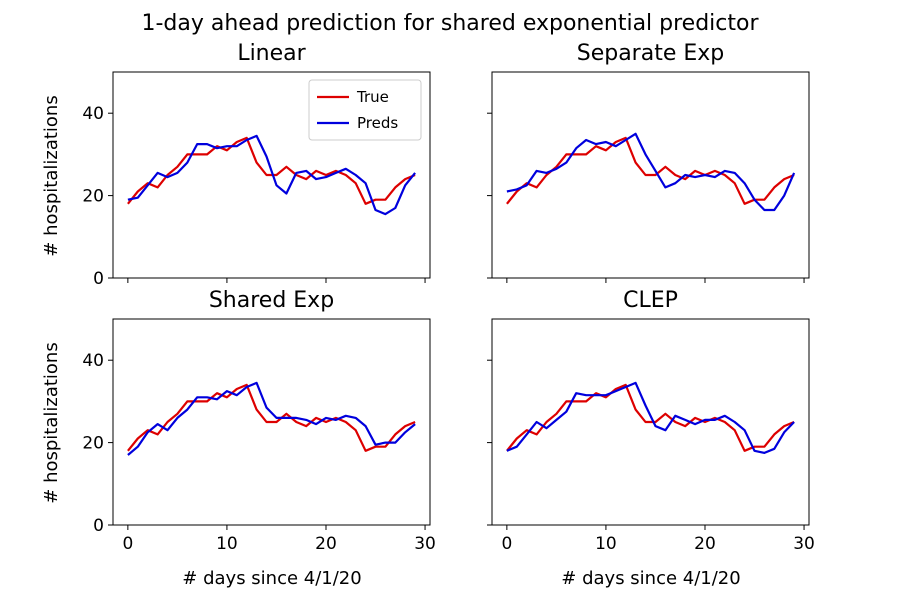 This screenshot has width=900, height=600. Describe the element at coordinates (650, 300) in the screenshot. I see `subplot-title: CLEP` at that location.